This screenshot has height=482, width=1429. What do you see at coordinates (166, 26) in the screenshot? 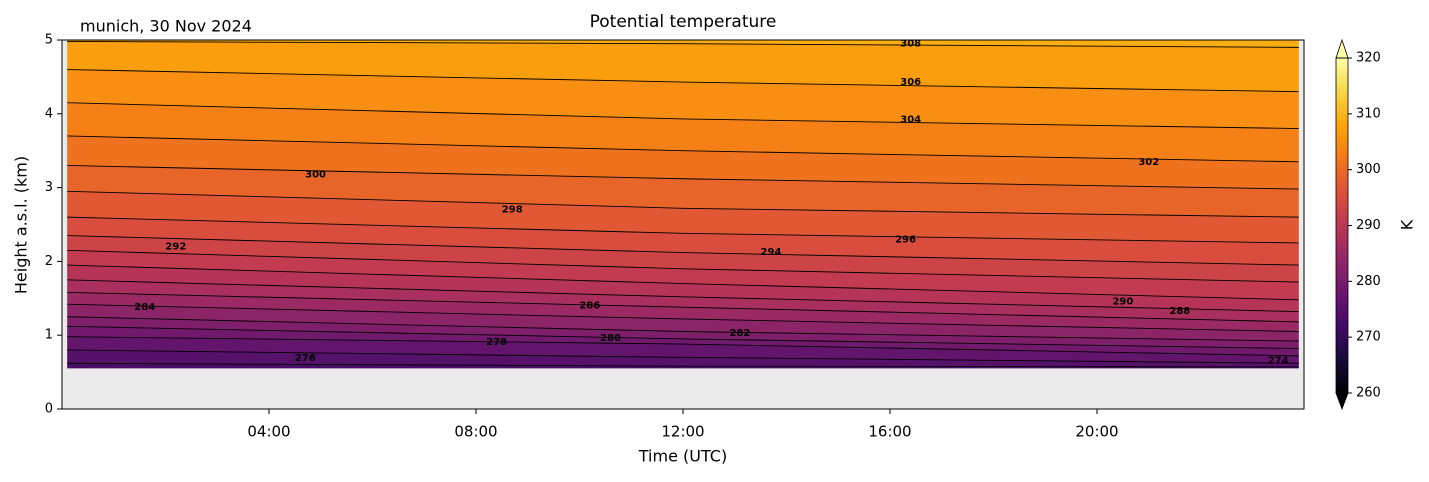
I see `chart-subtitle: munich, 30 Nov 2024` at bounding box center [166, 26].